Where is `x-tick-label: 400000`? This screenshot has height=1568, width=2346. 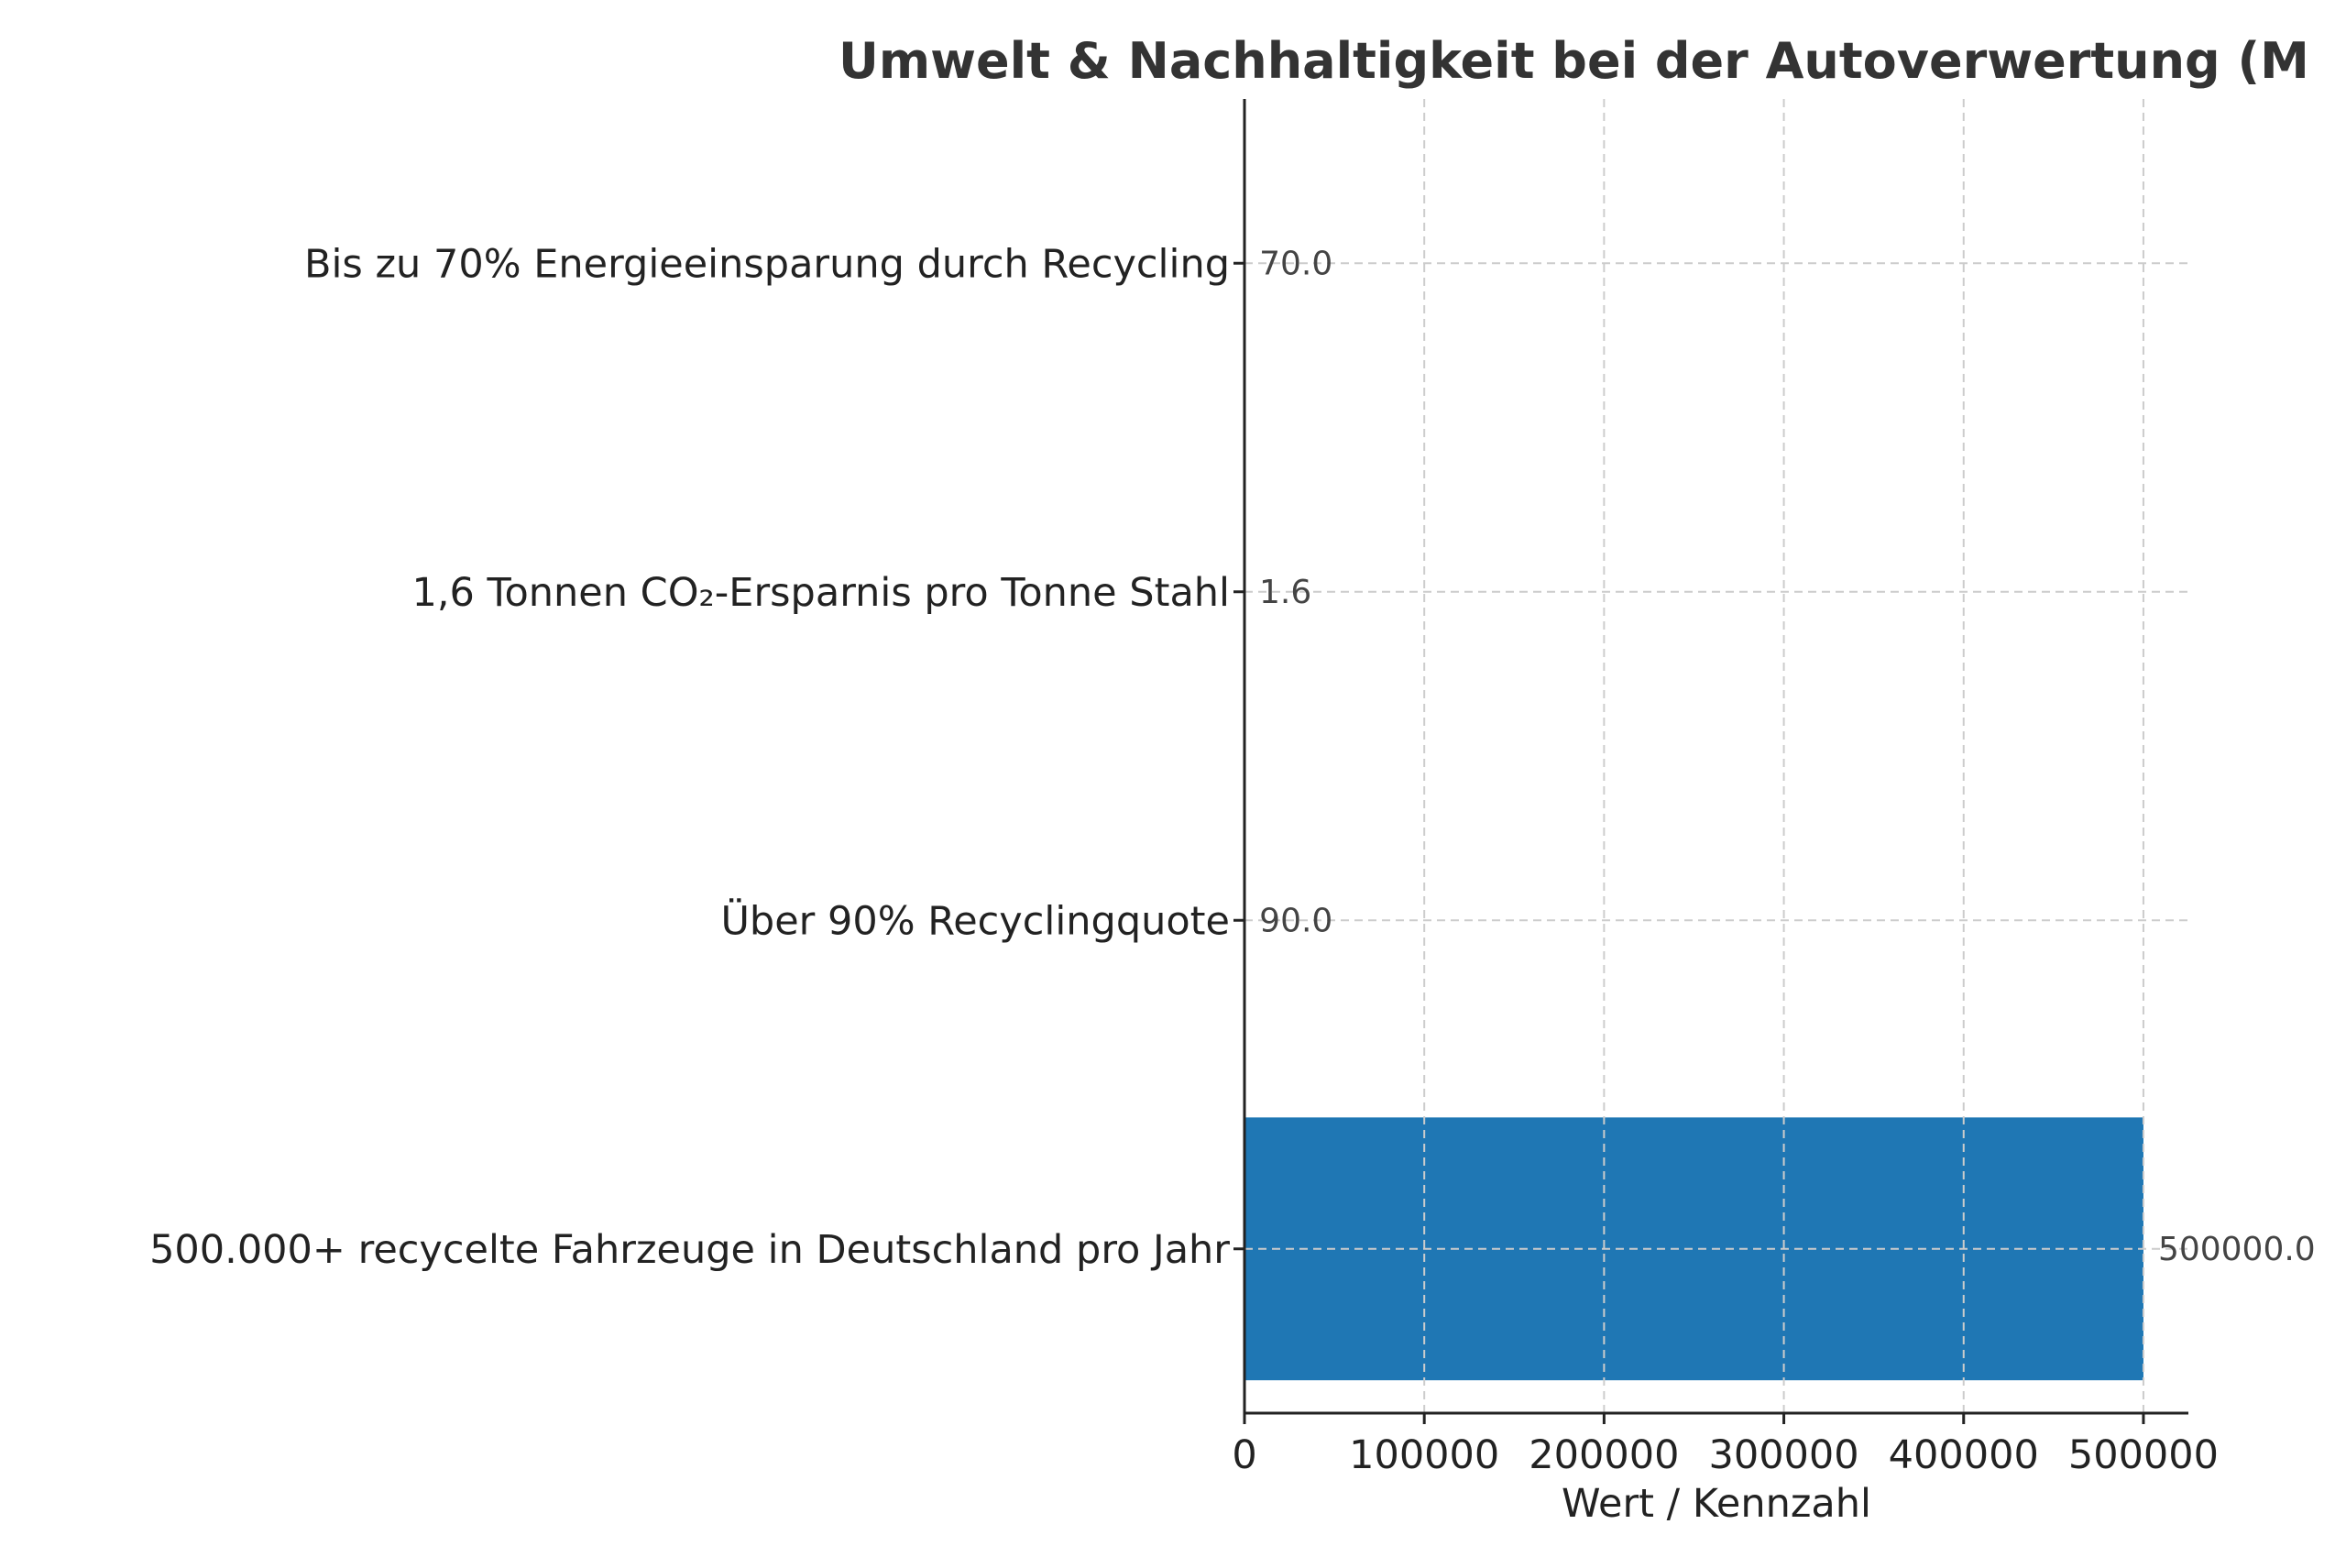 x-tick-label: 400000 is located at coordinates (1964, 1455).